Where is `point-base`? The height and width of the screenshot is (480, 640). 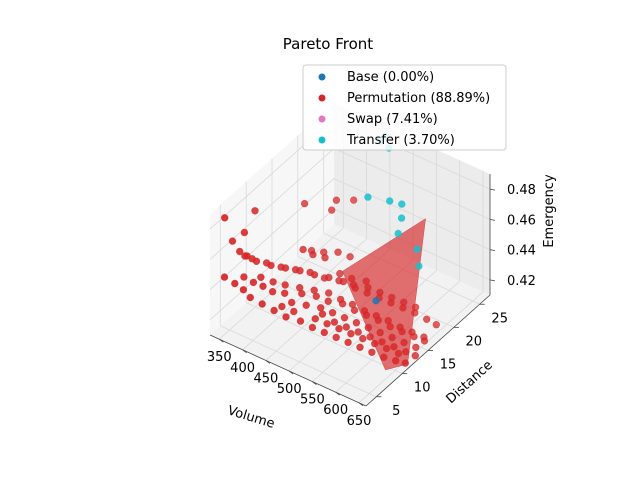 point-base is located at coordinates (376, 301).